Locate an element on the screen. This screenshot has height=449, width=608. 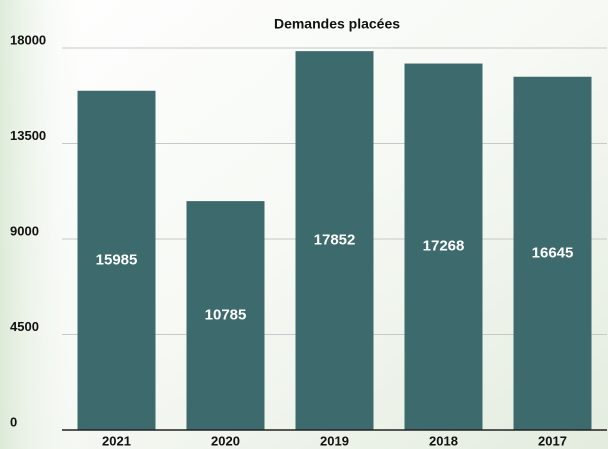
data-label: 17268 is located at coordinates (444, 246).